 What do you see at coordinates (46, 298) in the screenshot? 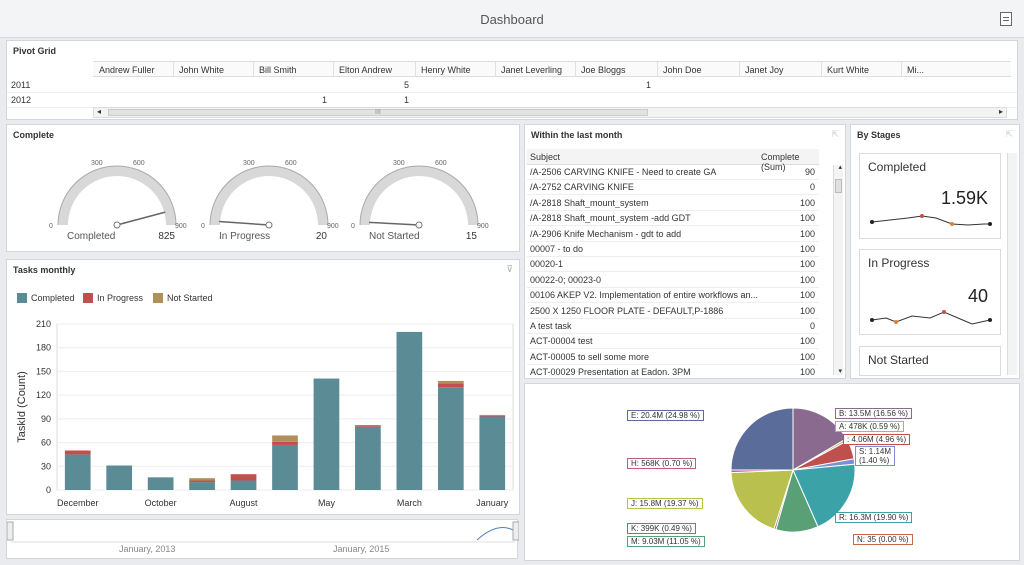
I see `legend-item: Completed` at bounding box center [46, 298].